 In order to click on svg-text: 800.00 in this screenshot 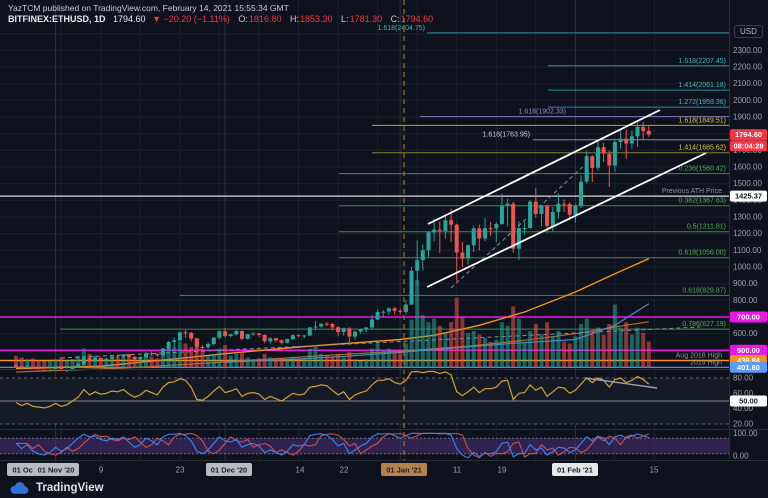, I will do `click(745, 300)`.